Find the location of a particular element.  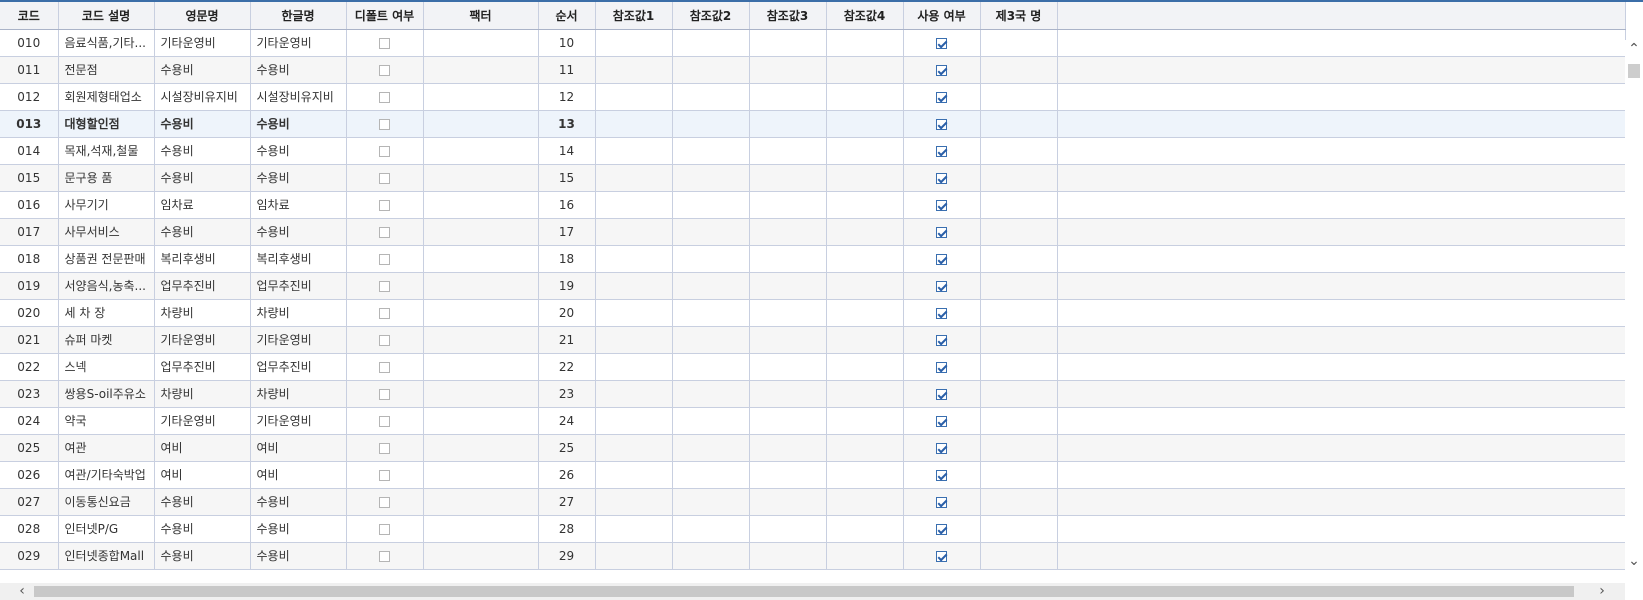

korean-name-cell: 여비 is located at coordinates (298, 475).